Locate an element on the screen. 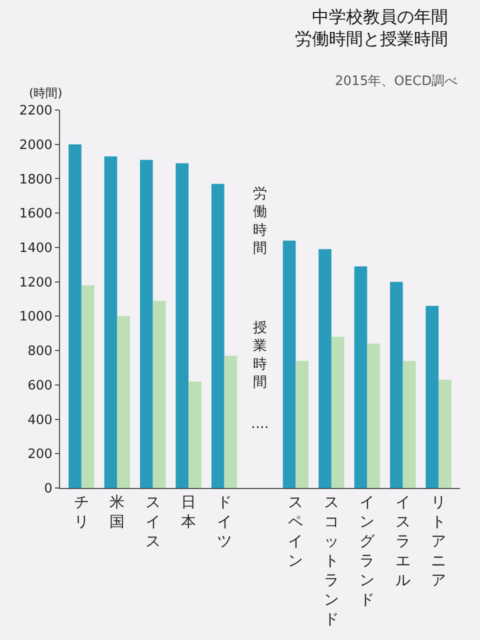  y-axis-title: (時間) is located at coordinates (45, 93).